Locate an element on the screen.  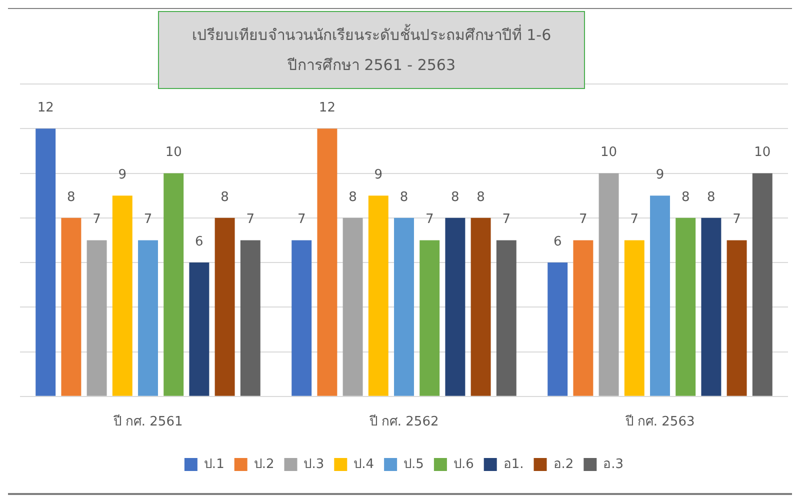
title-box: เปรียบเทียบจำนวนนักเรียนระดับชั้นประถมศึกษาปีที่ 1-6 ปีการศึกษา 2561 - 2563 is located at coordinates (371, 50).